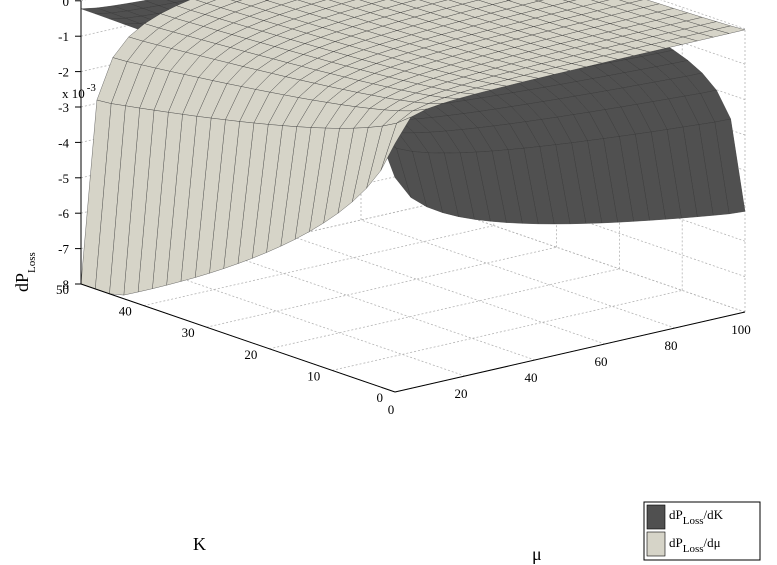 The image size is (777, 565). I want to click on k-tick-label: 20, so click(250, 354).